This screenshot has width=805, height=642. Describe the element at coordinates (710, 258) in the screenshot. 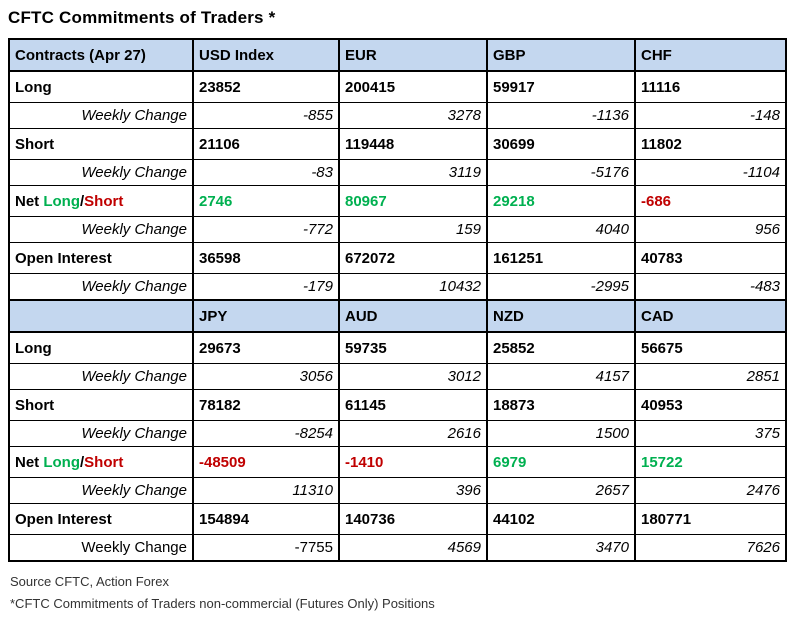

I see `value-cell: 40783` at that location.